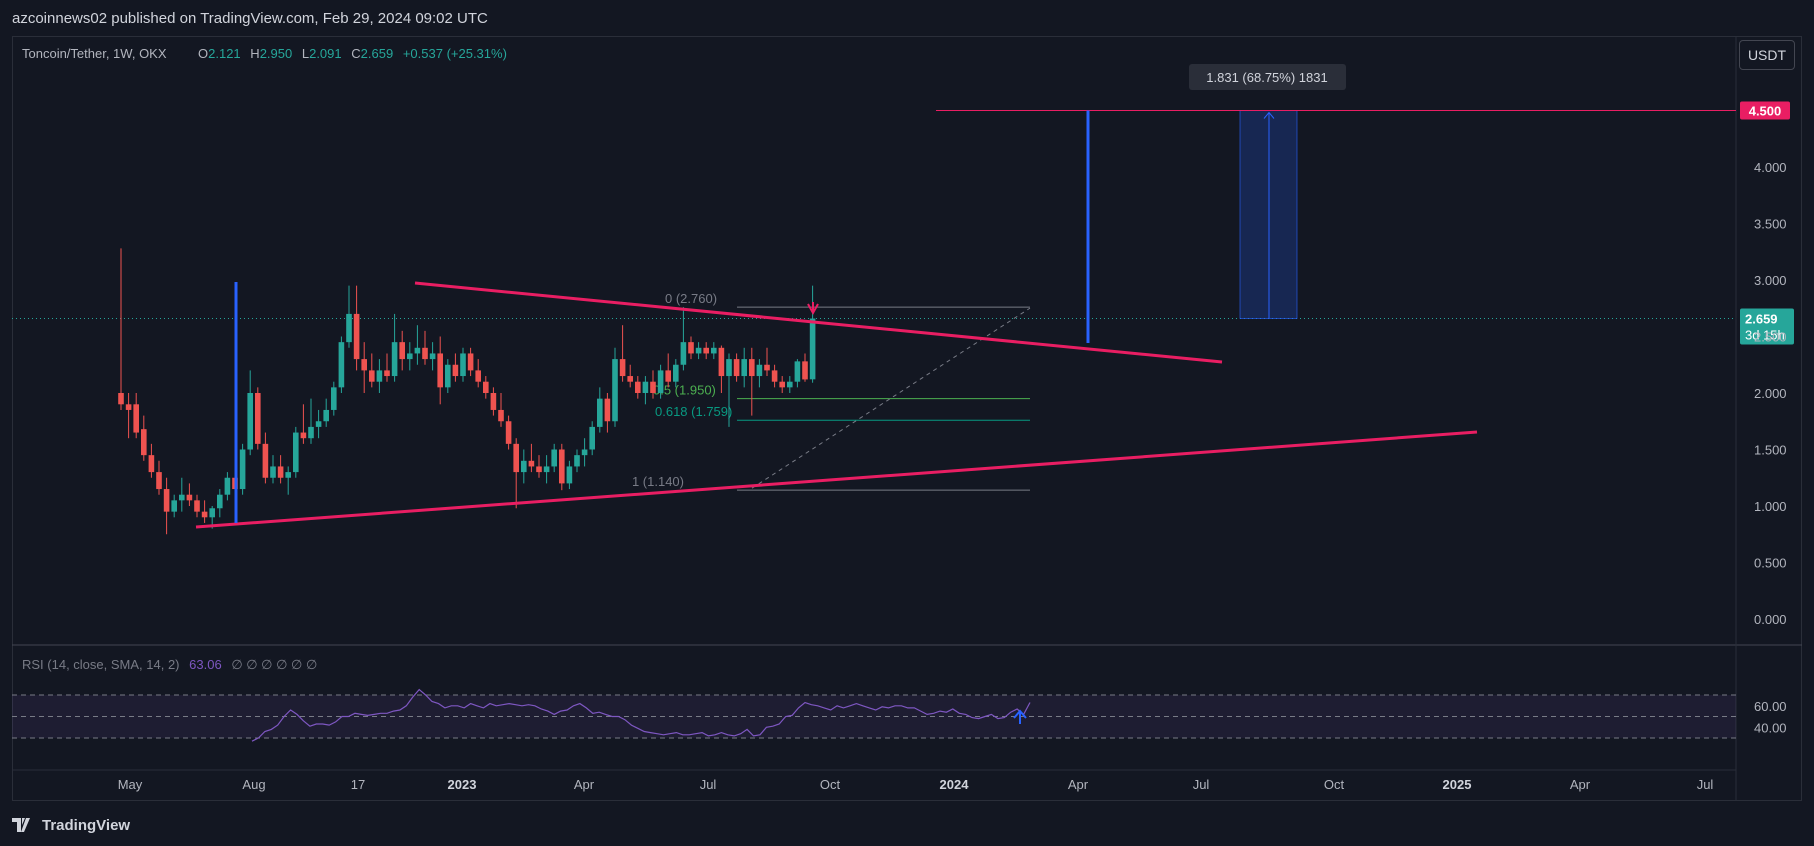 The height and width of the screenshot is (846, 1814). What do you see at coordinates (818, 322) in the screenshot?
I see `upper-trendline` at bounding box center [818, 322].